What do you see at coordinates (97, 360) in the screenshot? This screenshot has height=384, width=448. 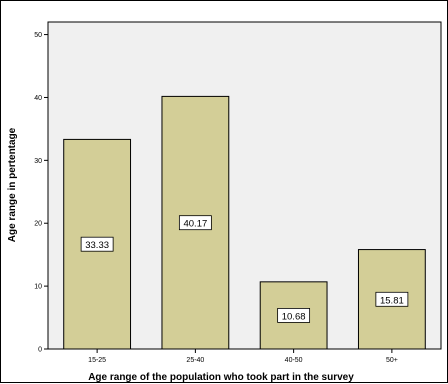 I see `x-tick-label: 15-25` at bounding box center [97, 360].